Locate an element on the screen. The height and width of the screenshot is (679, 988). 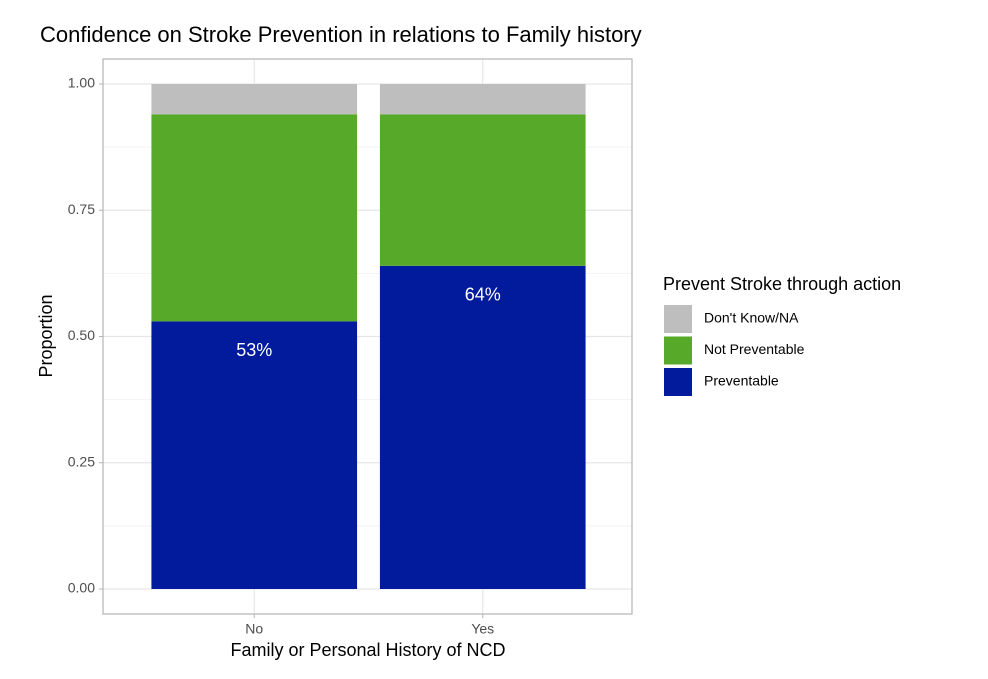
x-tick-label: Yes is located at coordinates (482, 629).